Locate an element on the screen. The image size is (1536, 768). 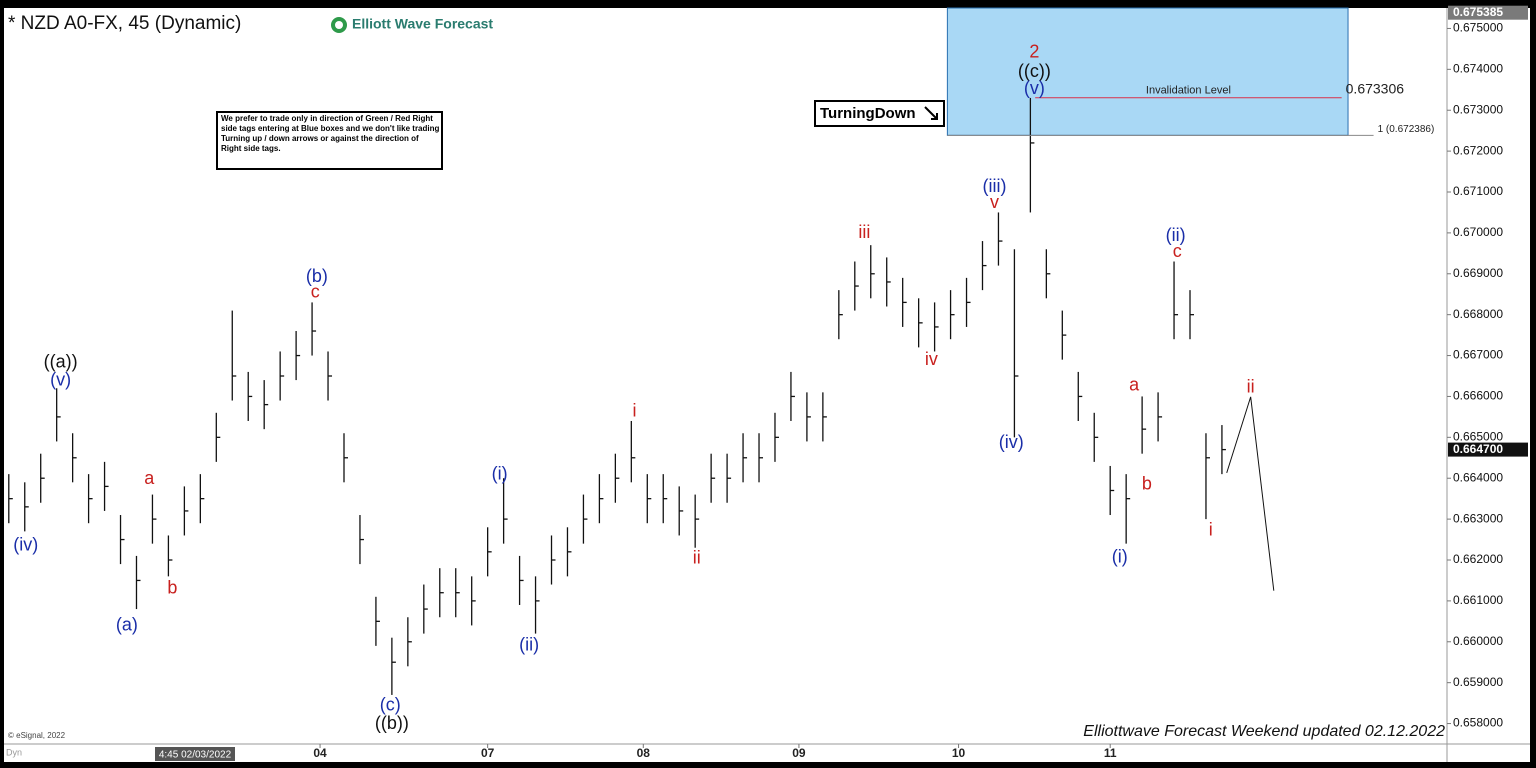
wave-label: (c) is located at coordinates (390, 704).